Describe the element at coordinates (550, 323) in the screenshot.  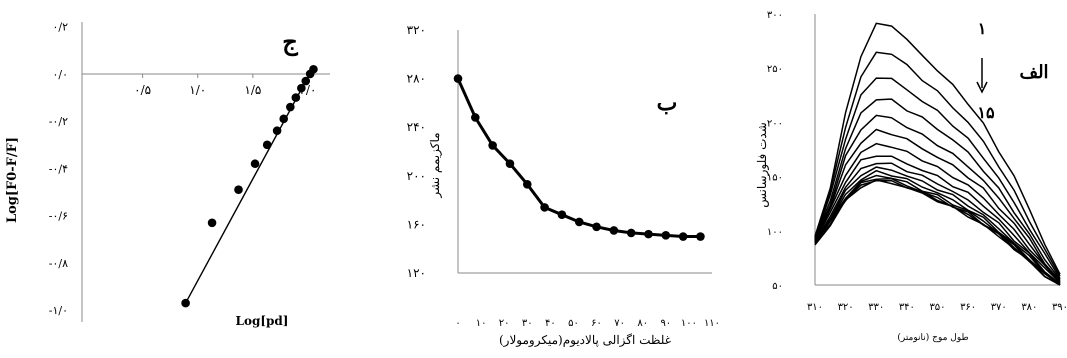
I see `x-tick-label: ۴۰` at that location.